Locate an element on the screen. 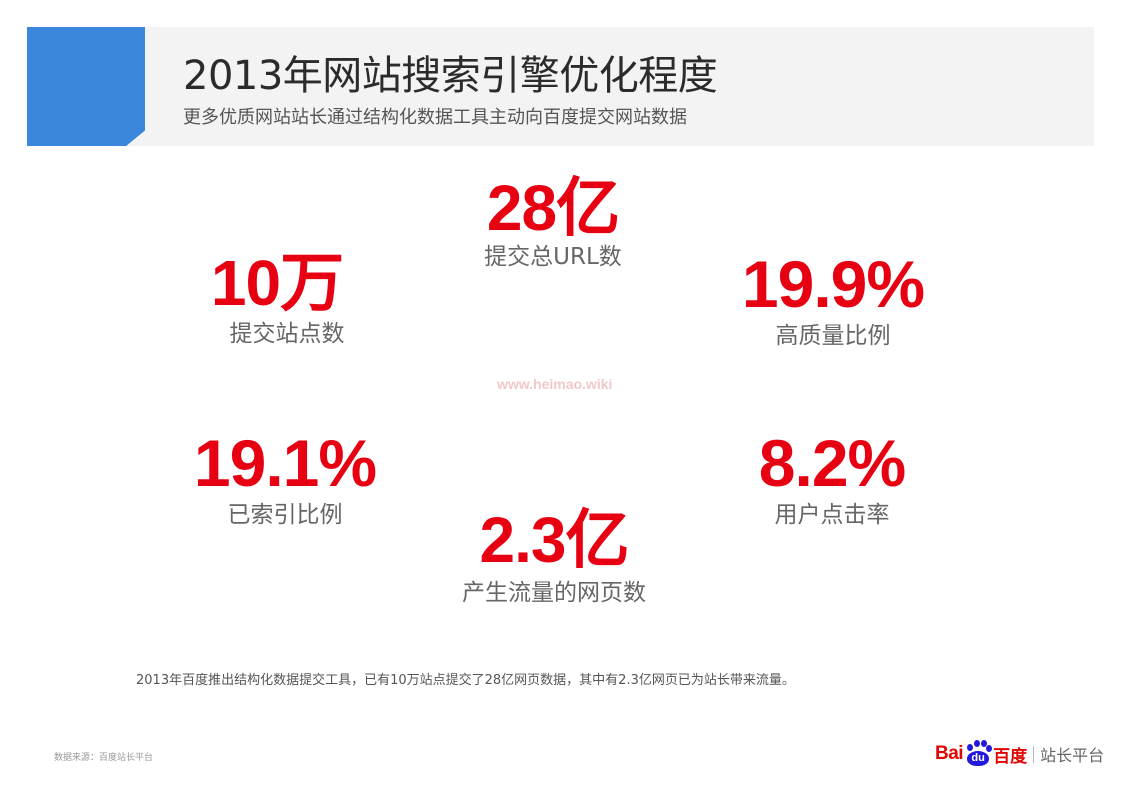 Image resolution: width=1123 pixels, height=794 pixels. stat-value: 8.2% is located at coordinates (832, 463).